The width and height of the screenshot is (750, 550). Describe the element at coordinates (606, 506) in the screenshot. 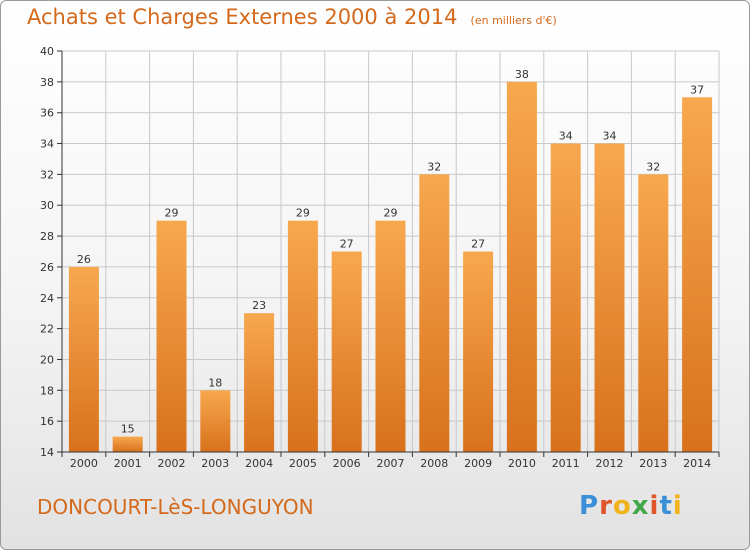

I see `logo-letter: r` at that location.